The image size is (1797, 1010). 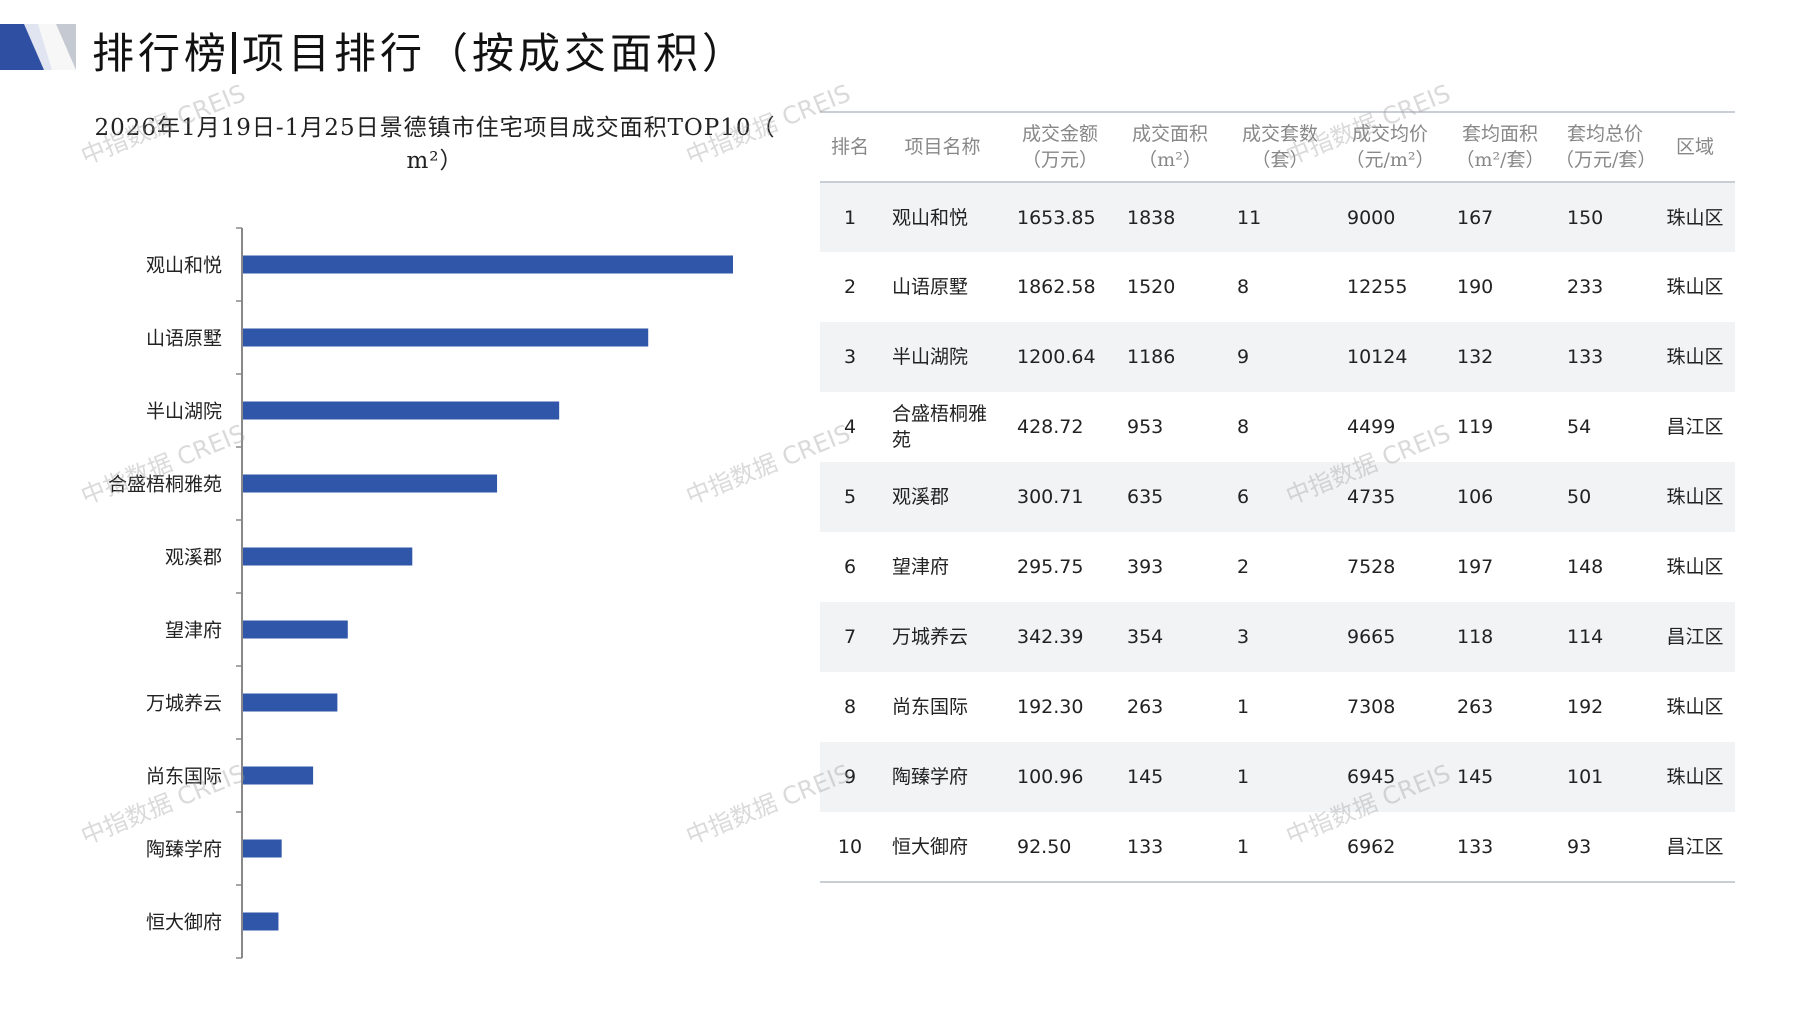 I want to click on avg-total-cell: 54, so click(x=1579, y=427).